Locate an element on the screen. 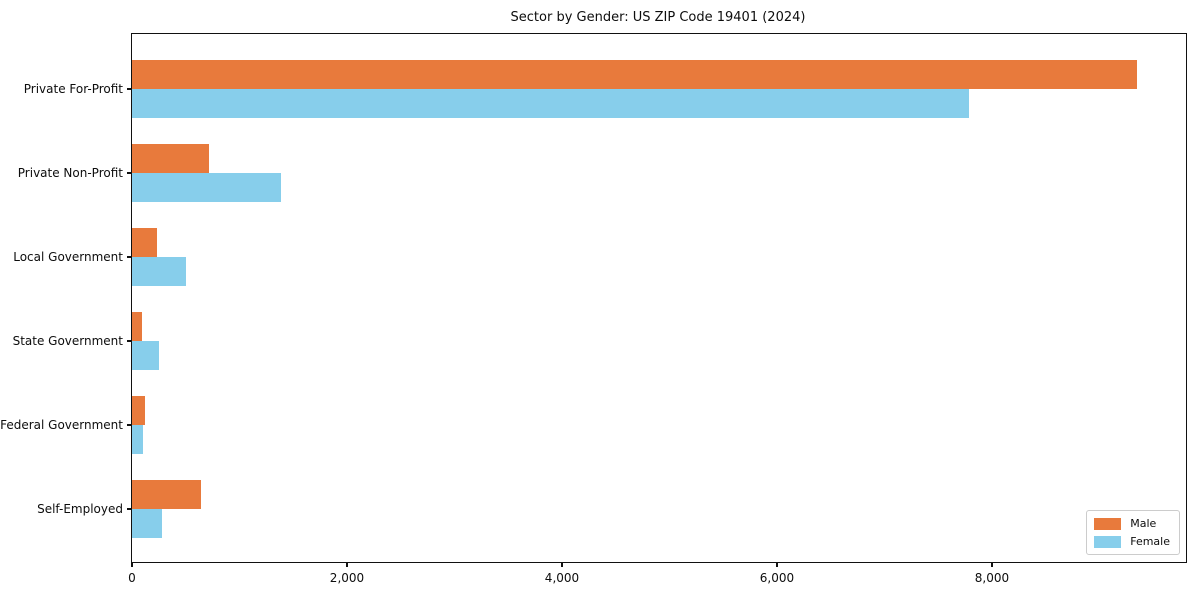  category-label-0: Private For-Profit is located at coordinates (73, 89).